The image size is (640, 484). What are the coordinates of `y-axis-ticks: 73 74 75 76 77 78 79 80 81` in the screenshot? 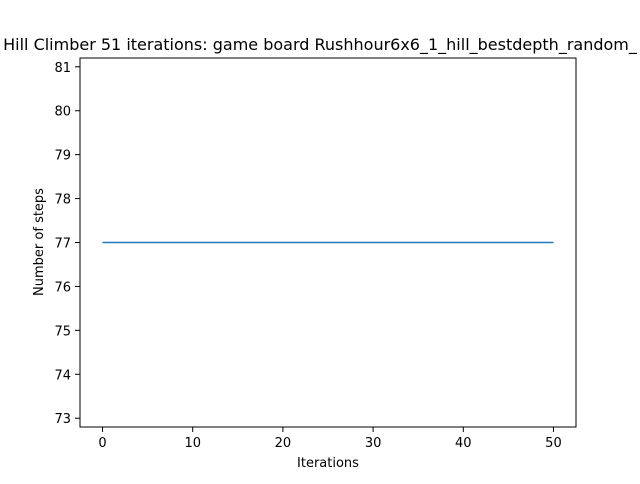 It's located at (67, 244).